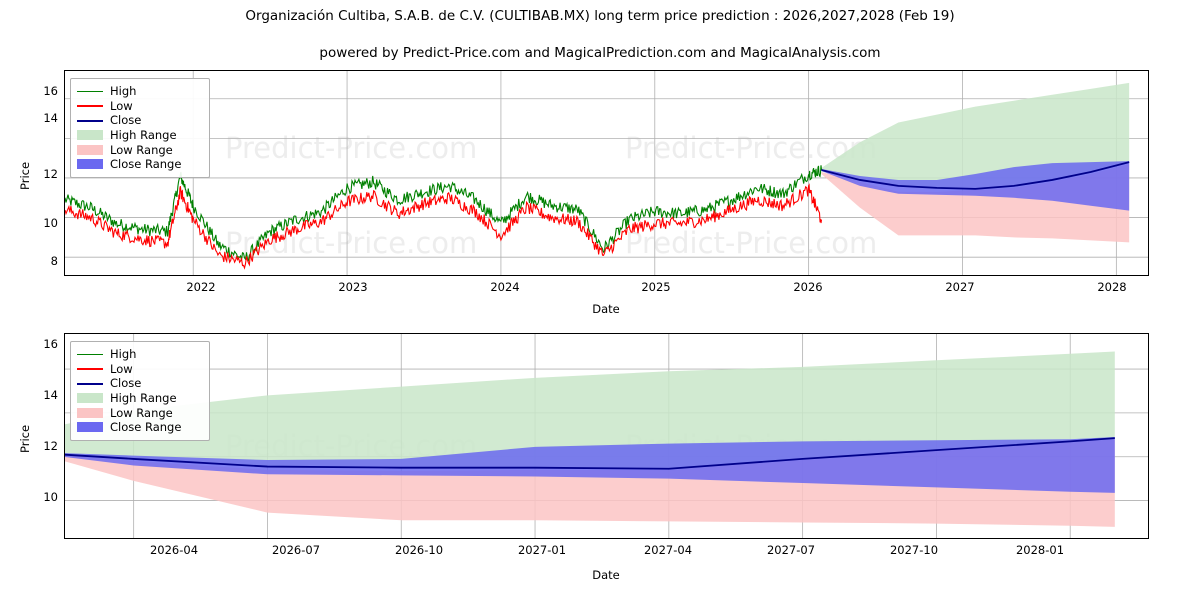  Describe the element at coordinates (606, 309) in the screenshot. I see `top-xaxis-label: Date` at that location.